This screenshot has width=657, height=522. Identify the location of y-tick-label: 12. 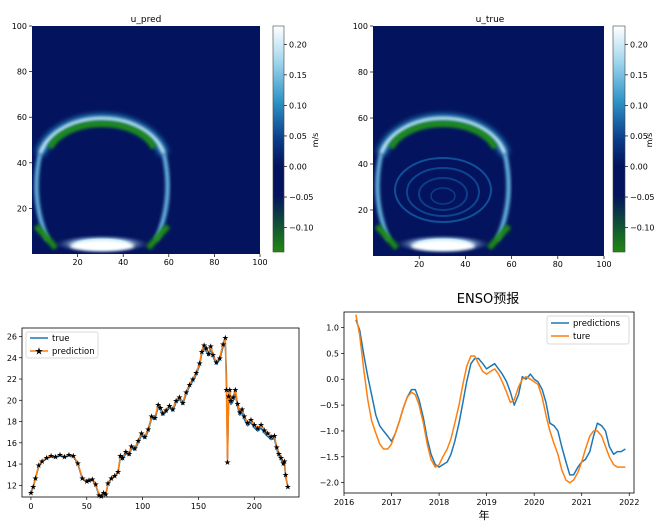
(12, 485).